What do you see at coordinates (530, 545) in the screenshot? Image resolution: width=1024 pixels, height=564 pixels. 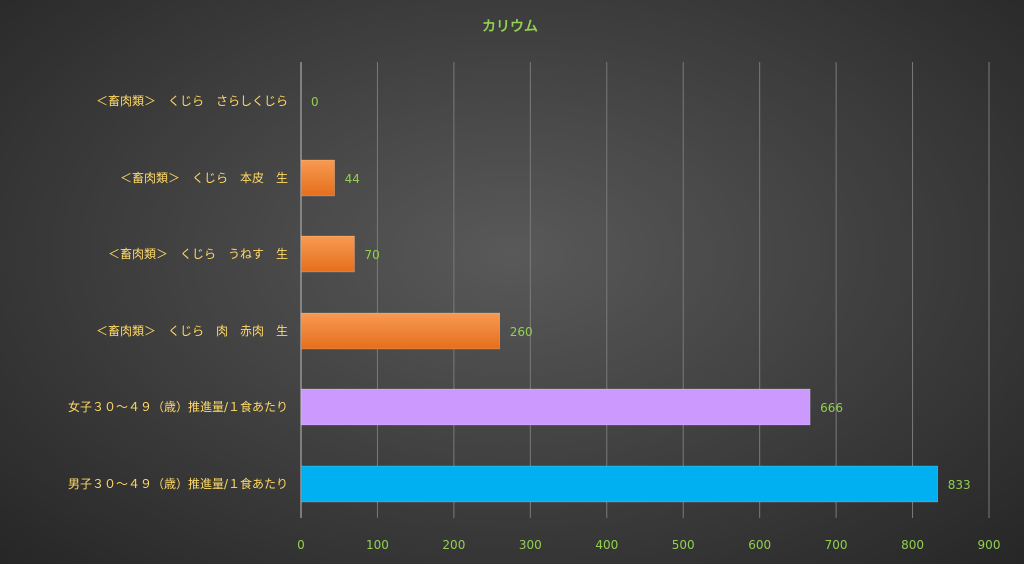 I see `x-tick-label: 300` at bounding box center [530, 545].